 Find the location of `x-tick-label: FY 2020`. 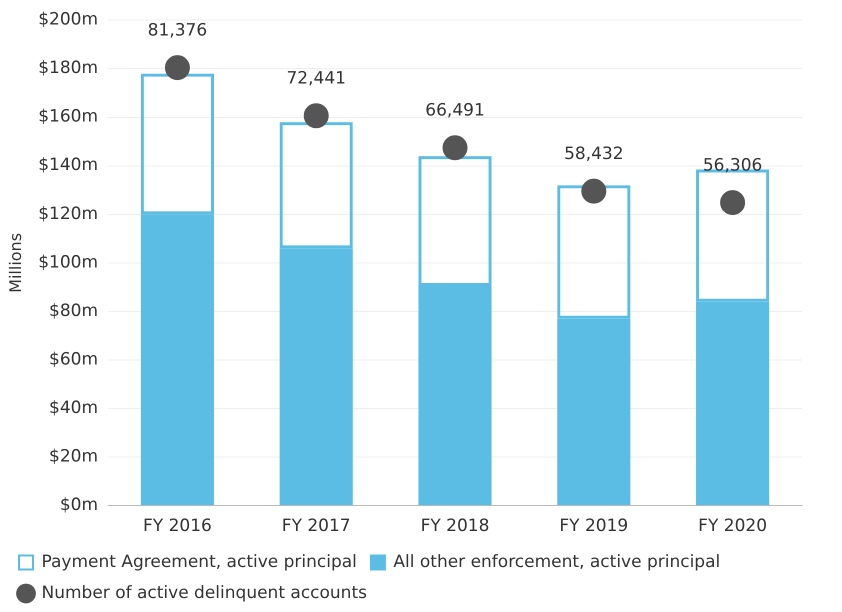

x-tick-label: FY 2020 is located at coordinates (733, 526).